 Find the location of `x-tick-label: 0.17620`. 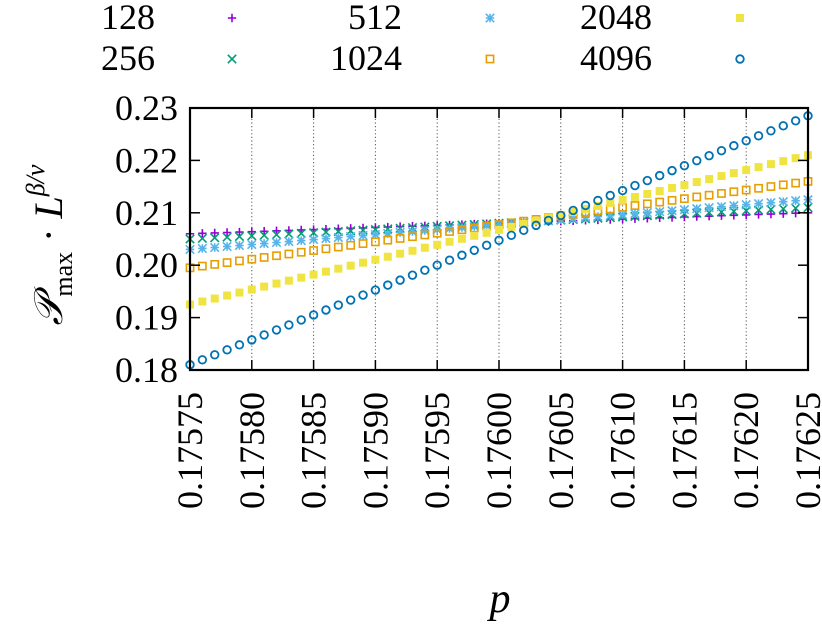

x-tick-label: 0.17620 is located at coordinates (746, 450).